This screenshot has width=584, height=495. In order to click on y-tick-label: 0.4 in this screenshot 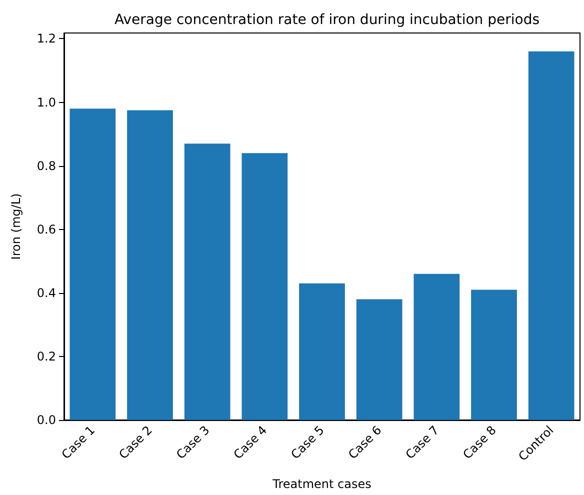, I will do `click(46, 293)`.